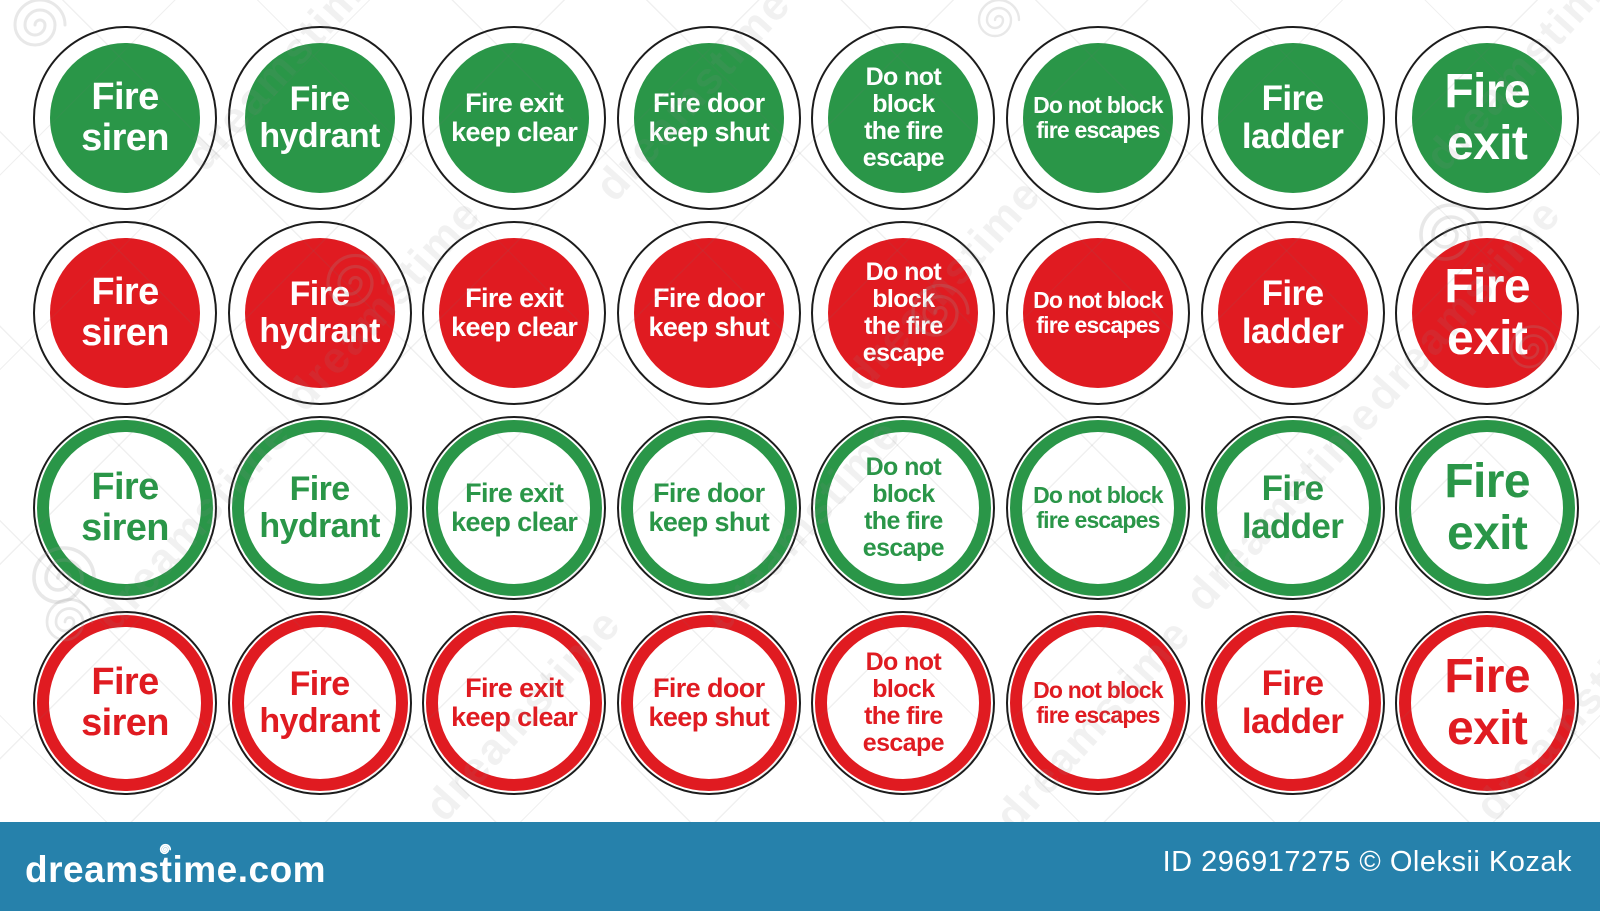 The width and height of the screenshot is (1600, 911). I want to click on sign-do-not-block-fire-escapes-red-outline: Do not block fire escapes, so click(1097, 703).